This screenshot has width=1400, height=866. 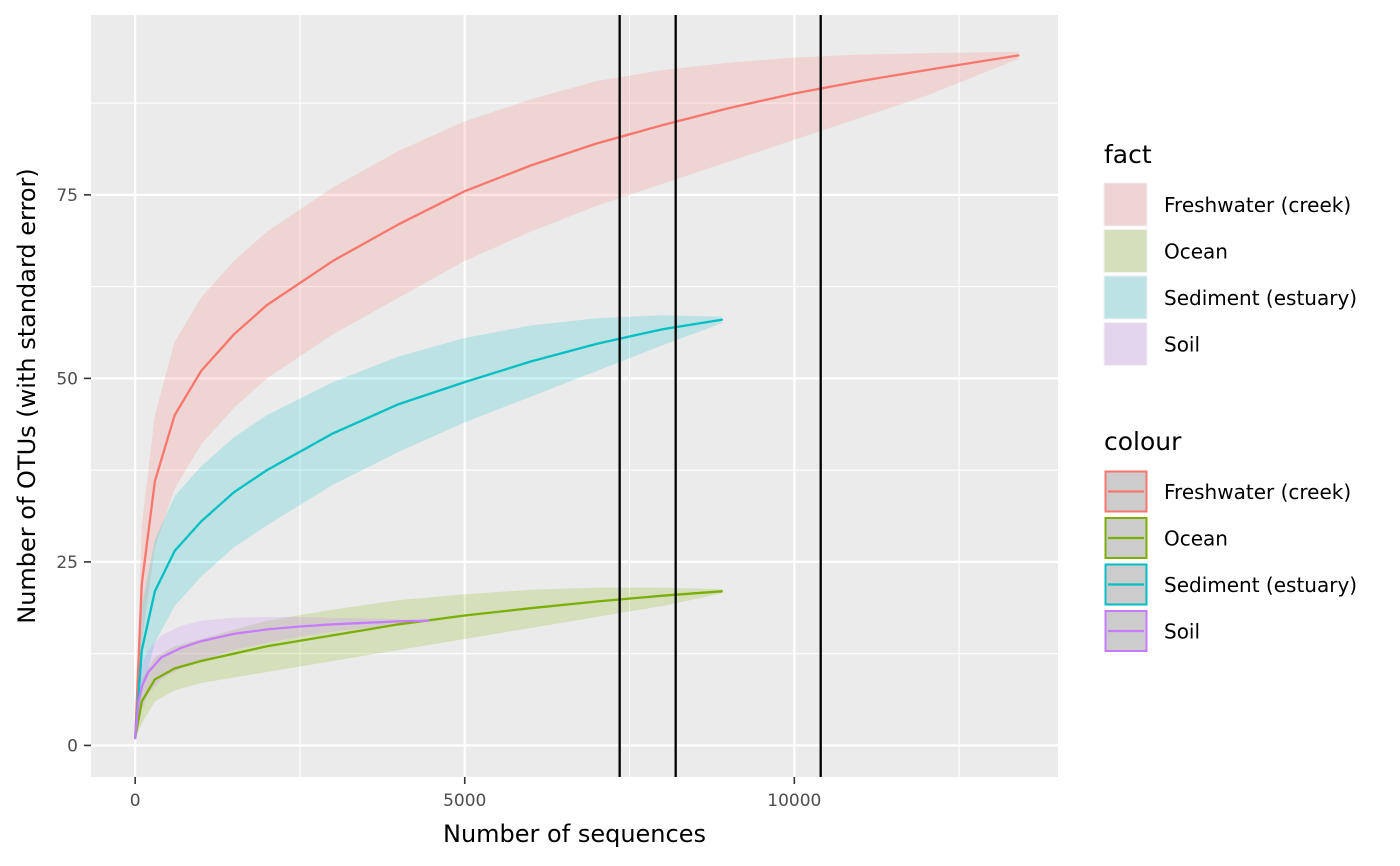 I want to click on x-tick-label: 0, so click(x=135, y=801).